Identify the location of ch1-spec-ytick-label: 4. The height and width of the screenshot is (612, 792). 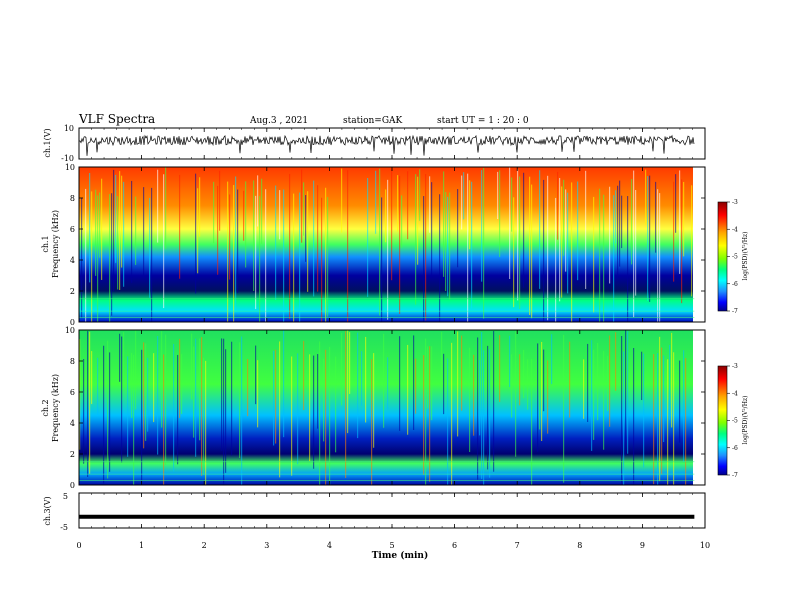
(72, 260).